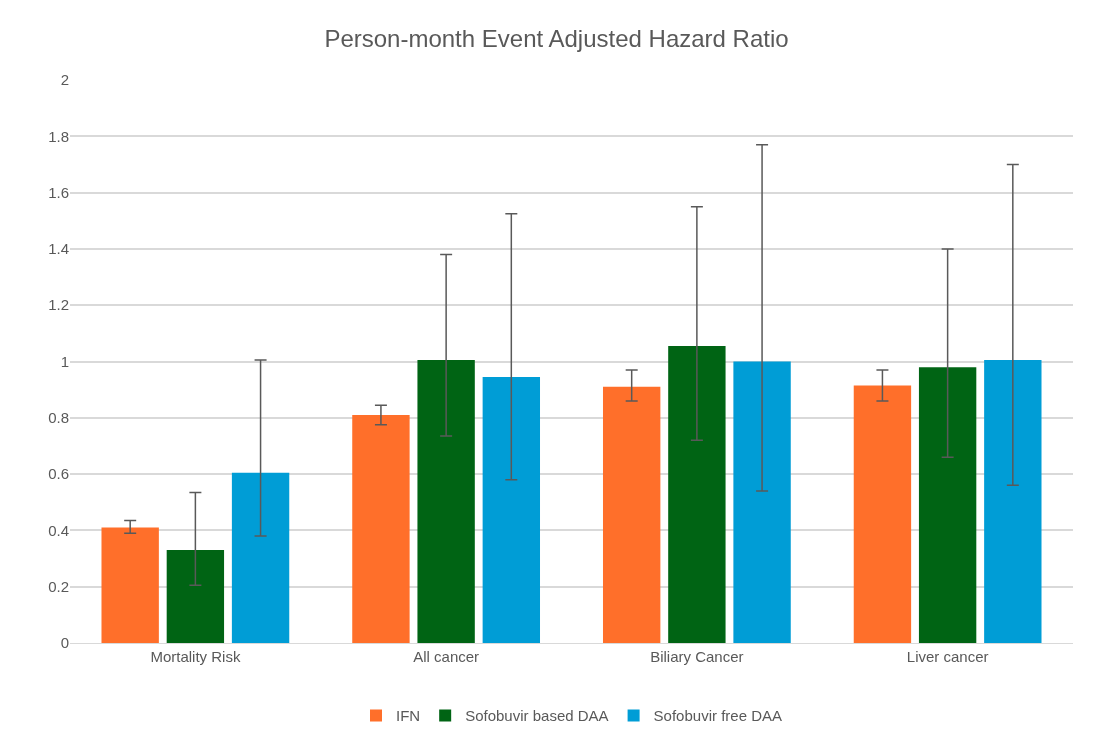 This screenshot has height=744, width=1113. What do you see at coordinates (556, 38) in the screenshot?
I see `chart-title: Person-month Event Adjusted Hazard Ratio` at bounding box center [556, 38].